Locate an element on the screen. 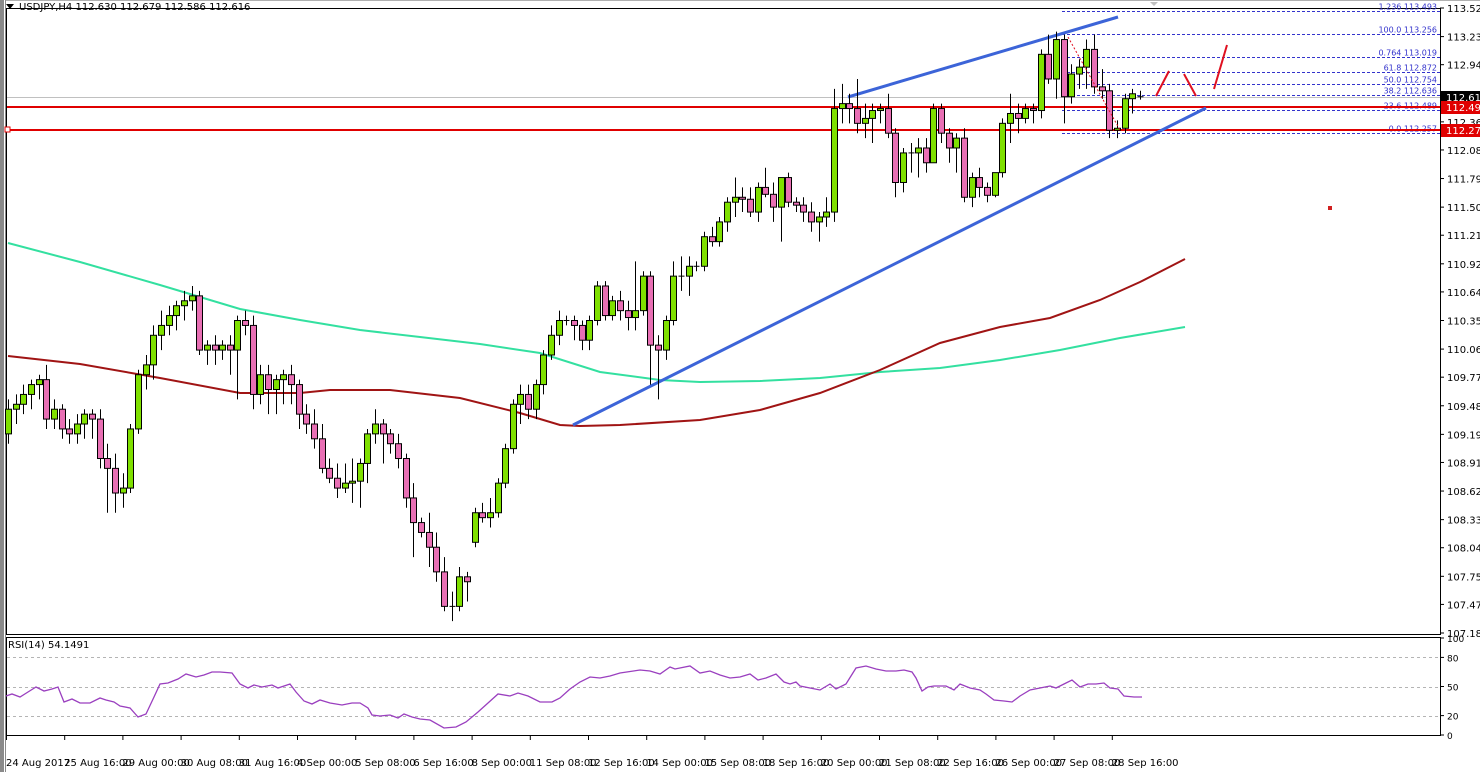 This screenshot has width=1480, height=772. rsi-panel-frame is located at coordinates (723, 686).